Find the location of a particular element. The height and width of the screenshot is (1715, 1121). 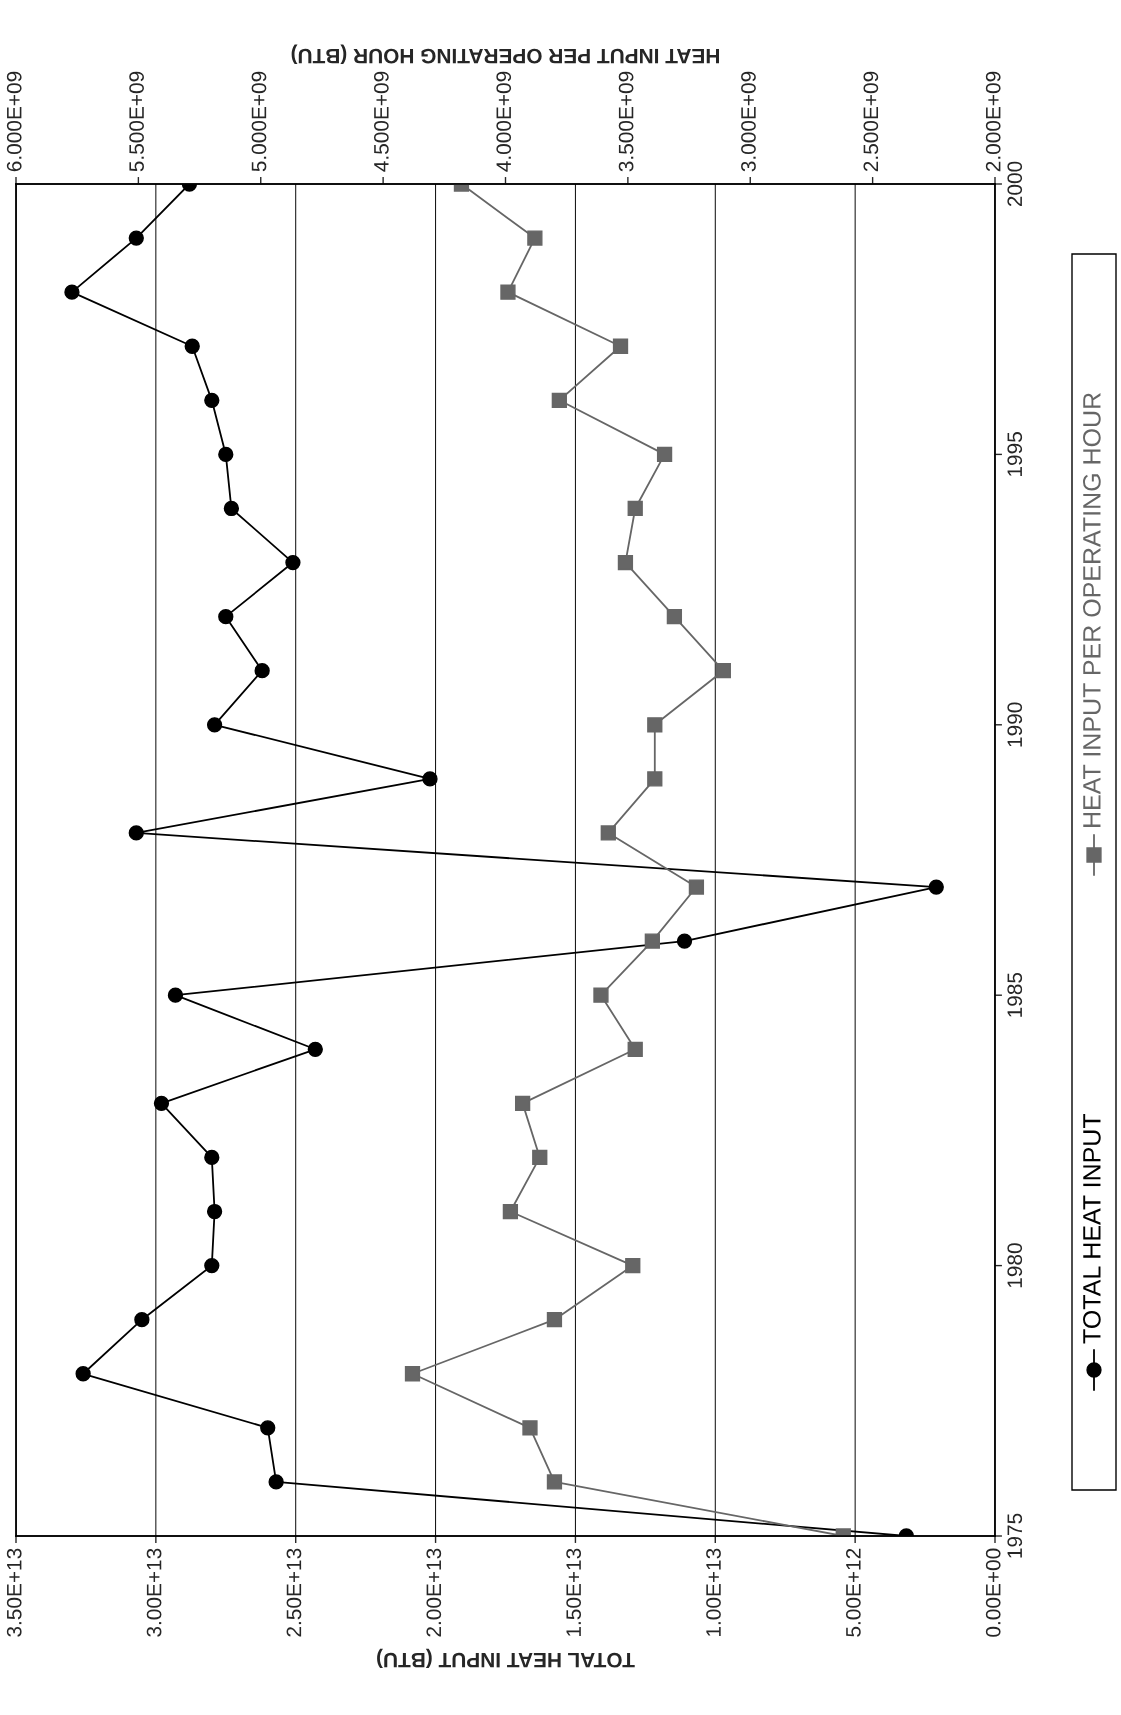

y-tick-label: 2000 is located at coordinates (1015, 184).